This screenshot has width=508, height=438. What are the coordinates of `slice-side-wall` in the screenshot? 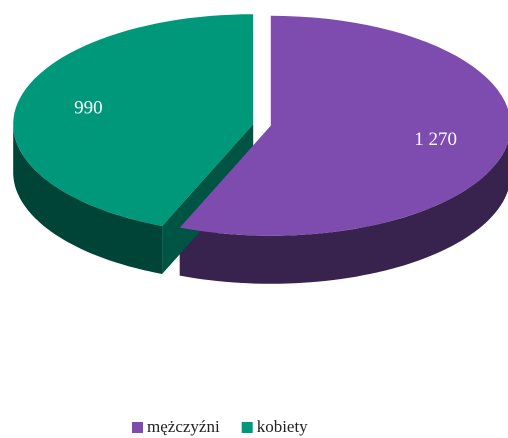 It's located at (88, 199).